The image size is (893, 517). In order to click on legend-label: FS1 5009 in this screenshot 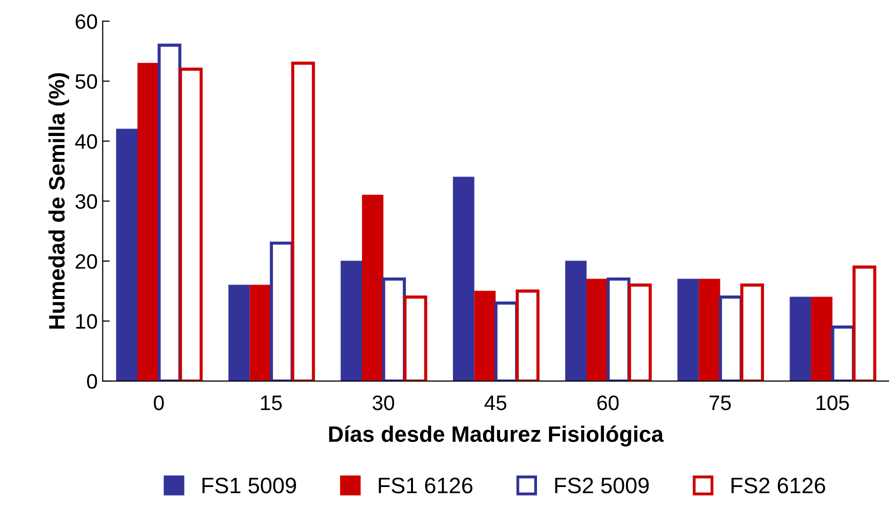, I will do `click(249, 486)`.